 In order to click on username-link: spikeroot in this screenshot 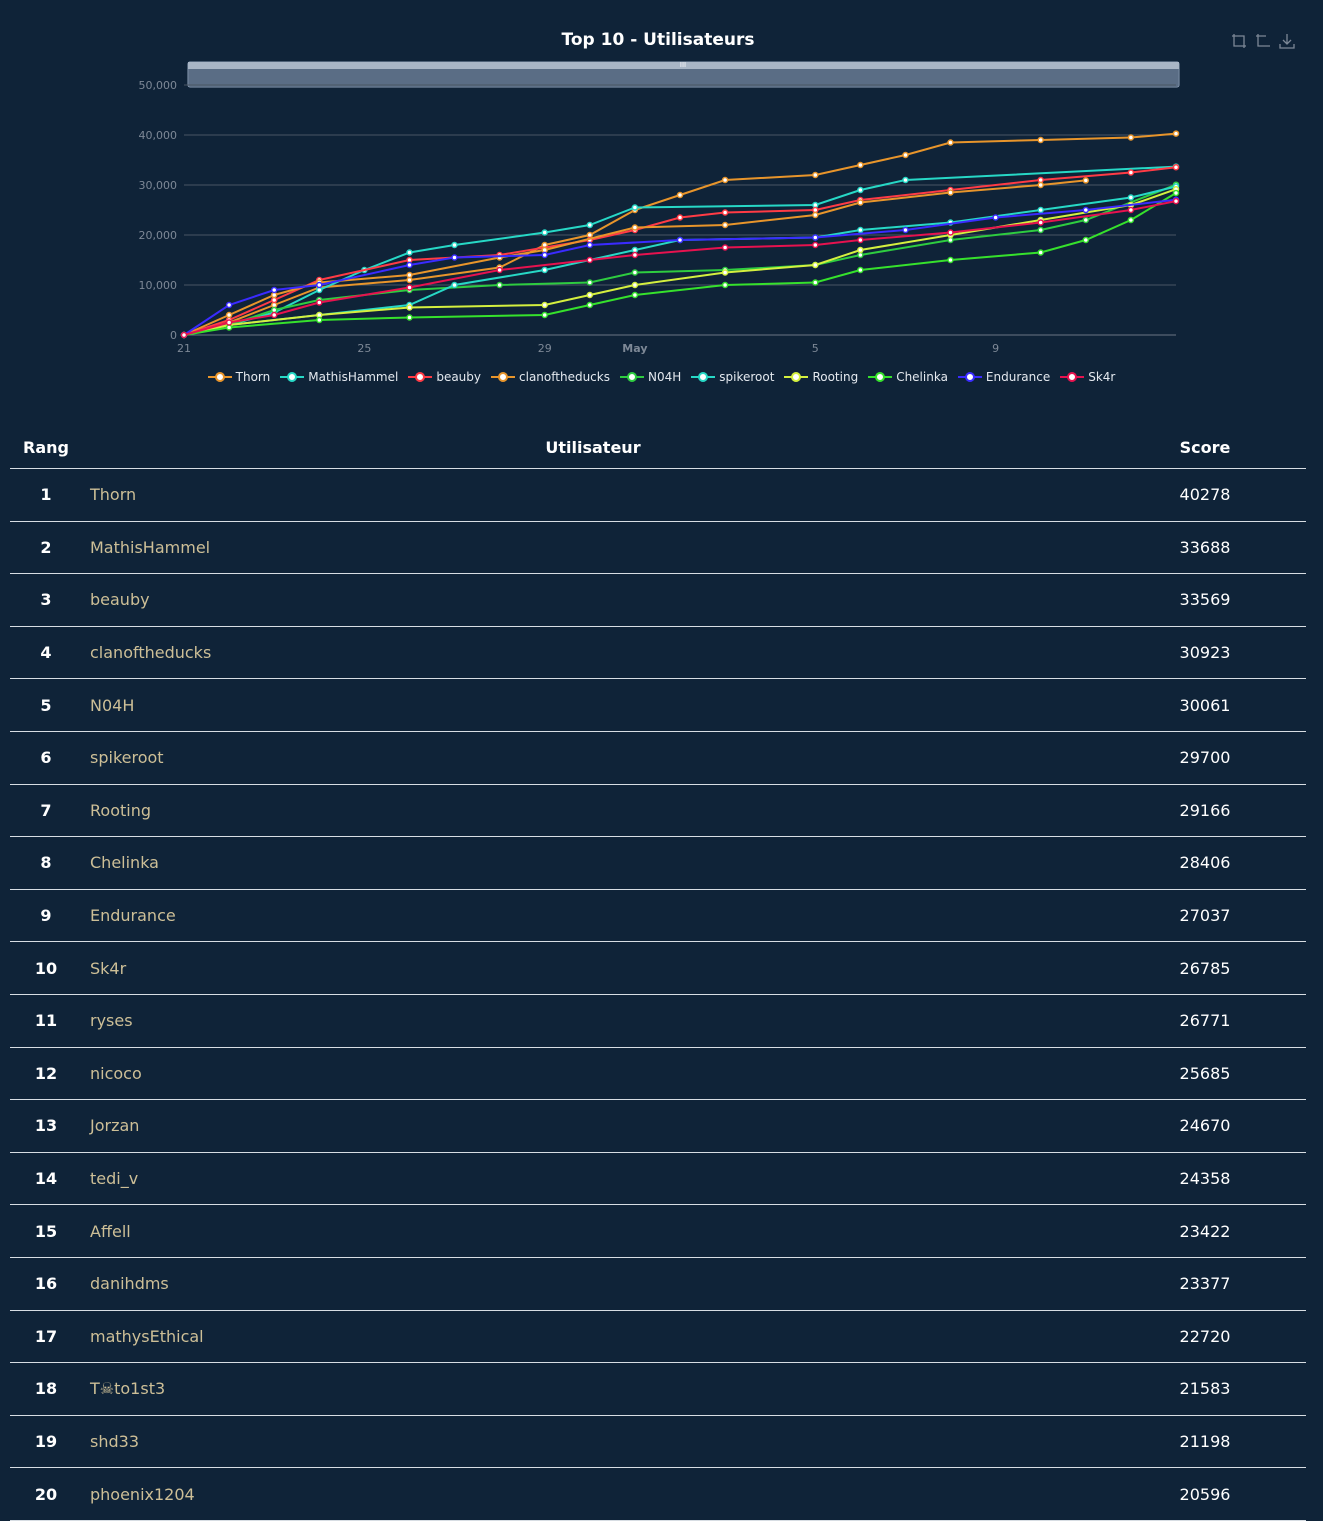, I will do `click(593, 758)`.